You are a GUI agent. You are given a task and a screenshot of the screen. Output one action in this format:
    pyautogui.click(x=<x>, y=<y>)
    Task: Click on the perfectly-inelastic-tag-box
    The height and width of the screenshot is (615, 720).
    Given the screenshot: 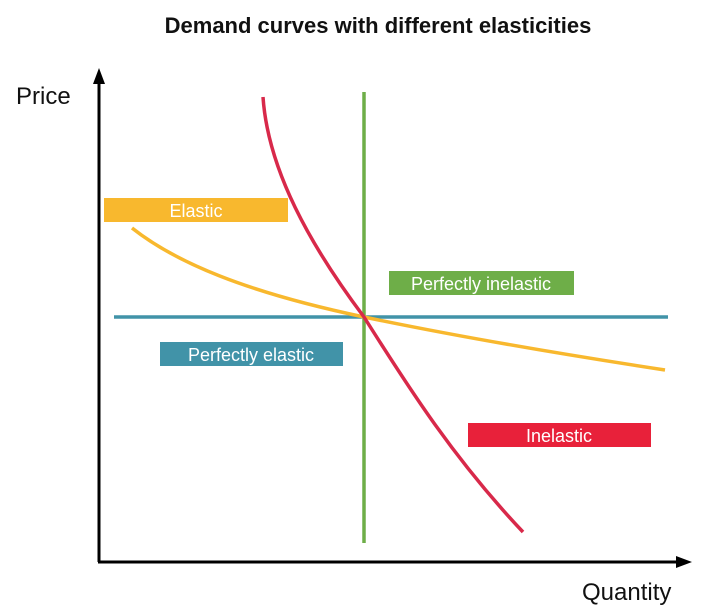 What is the action you would take?
    pyautogui.click(x=481, y=283)
    